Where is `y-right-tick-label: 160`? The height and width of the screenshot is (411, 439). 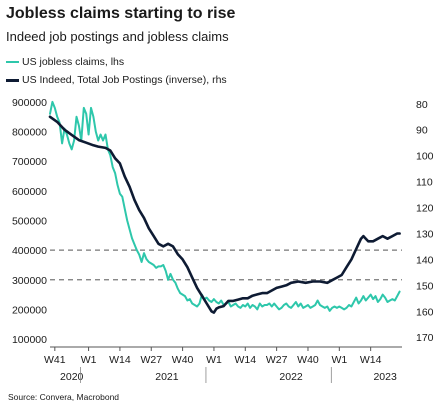
y-right-tick-label: 160 is located at coordinates (425, 312).